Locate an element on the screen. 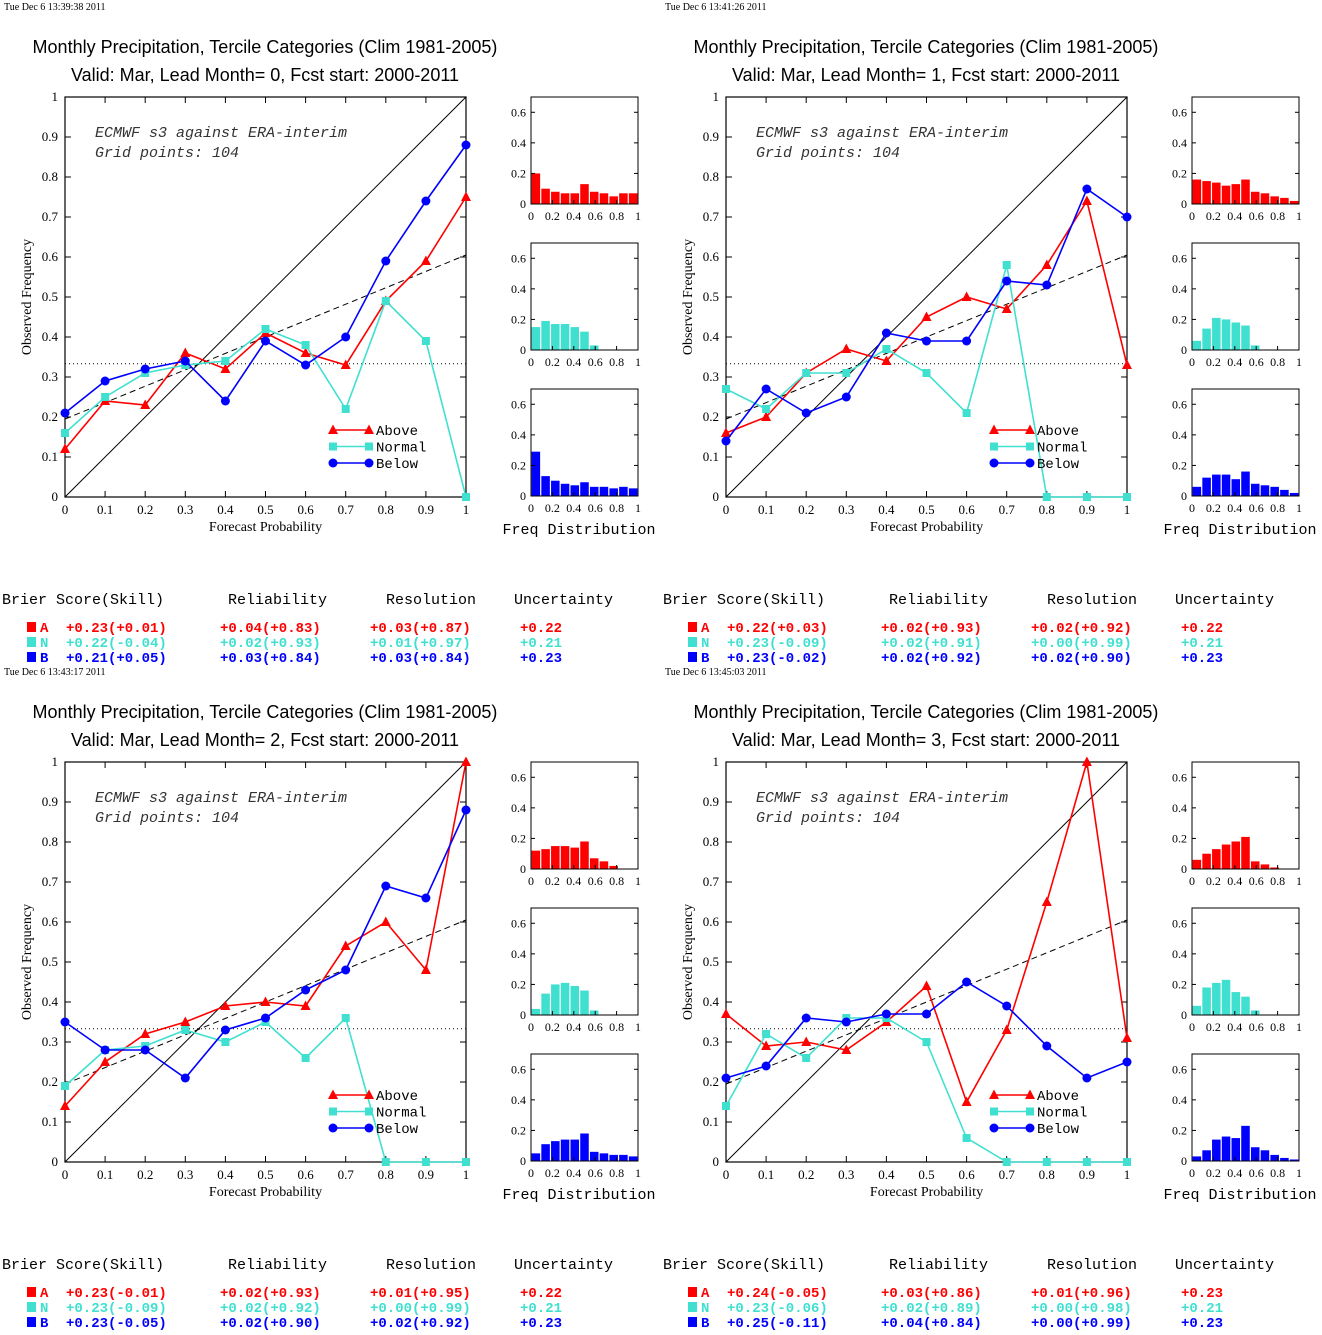 Image resolution: width=1322 pixels, height=1335 pixels. score-category: N is located at coordinates (705, 1309).